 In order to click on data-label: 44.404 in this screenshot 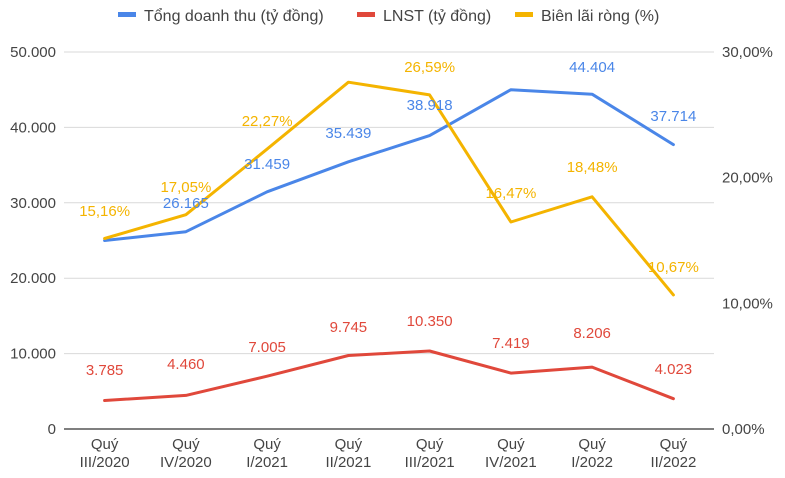, I will do `click(592, 67)`.